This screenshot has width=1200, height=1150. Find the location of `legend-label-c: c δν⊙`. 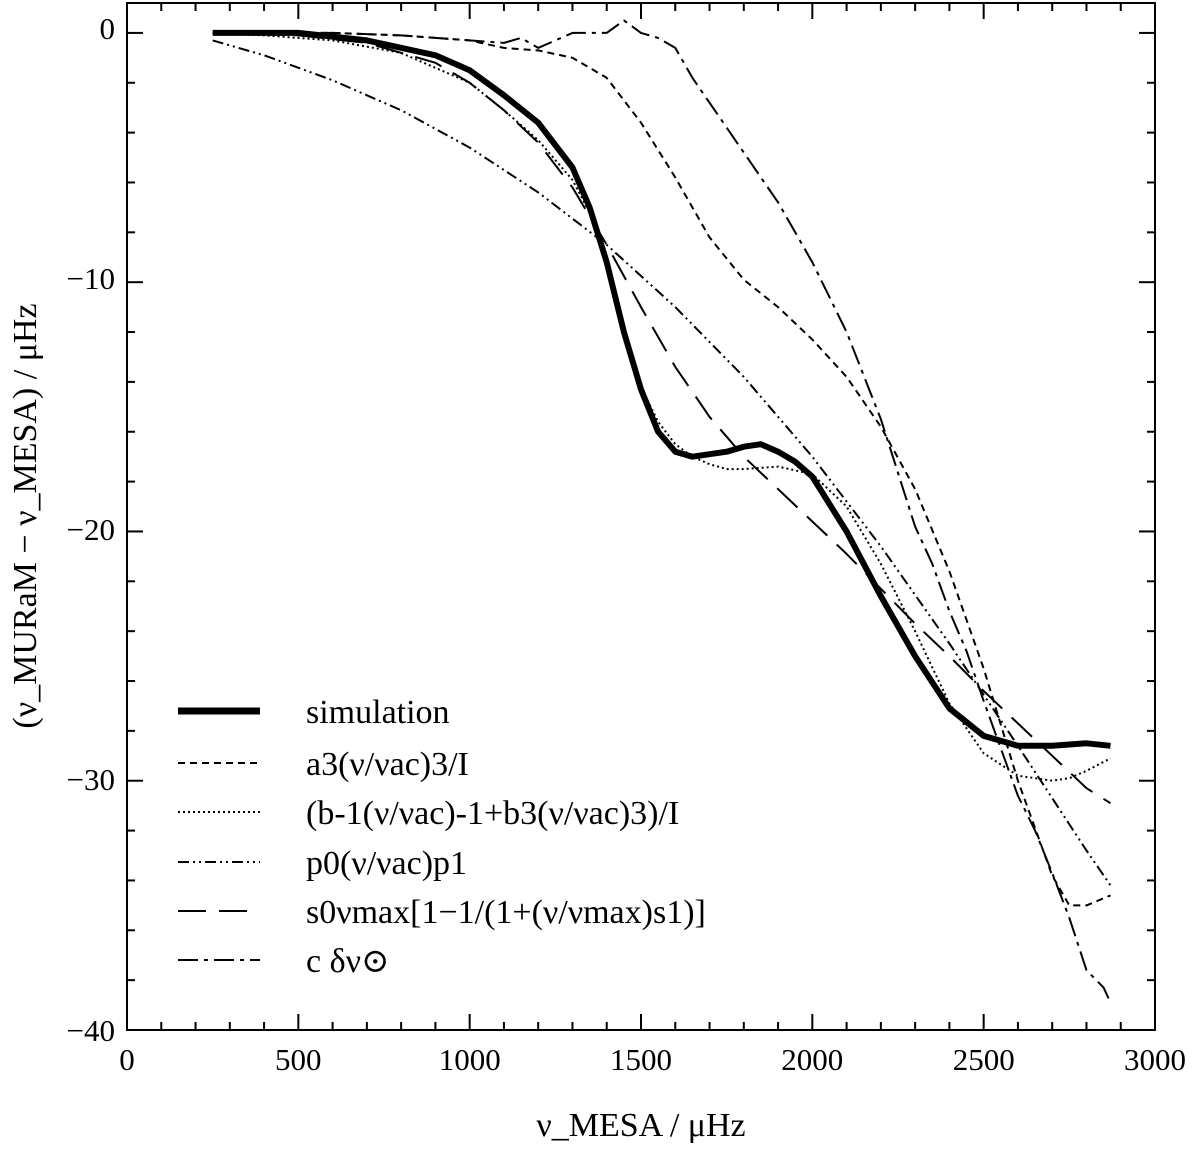

legend-label-c: c δν⊙ is located at coordinates (347, 961).